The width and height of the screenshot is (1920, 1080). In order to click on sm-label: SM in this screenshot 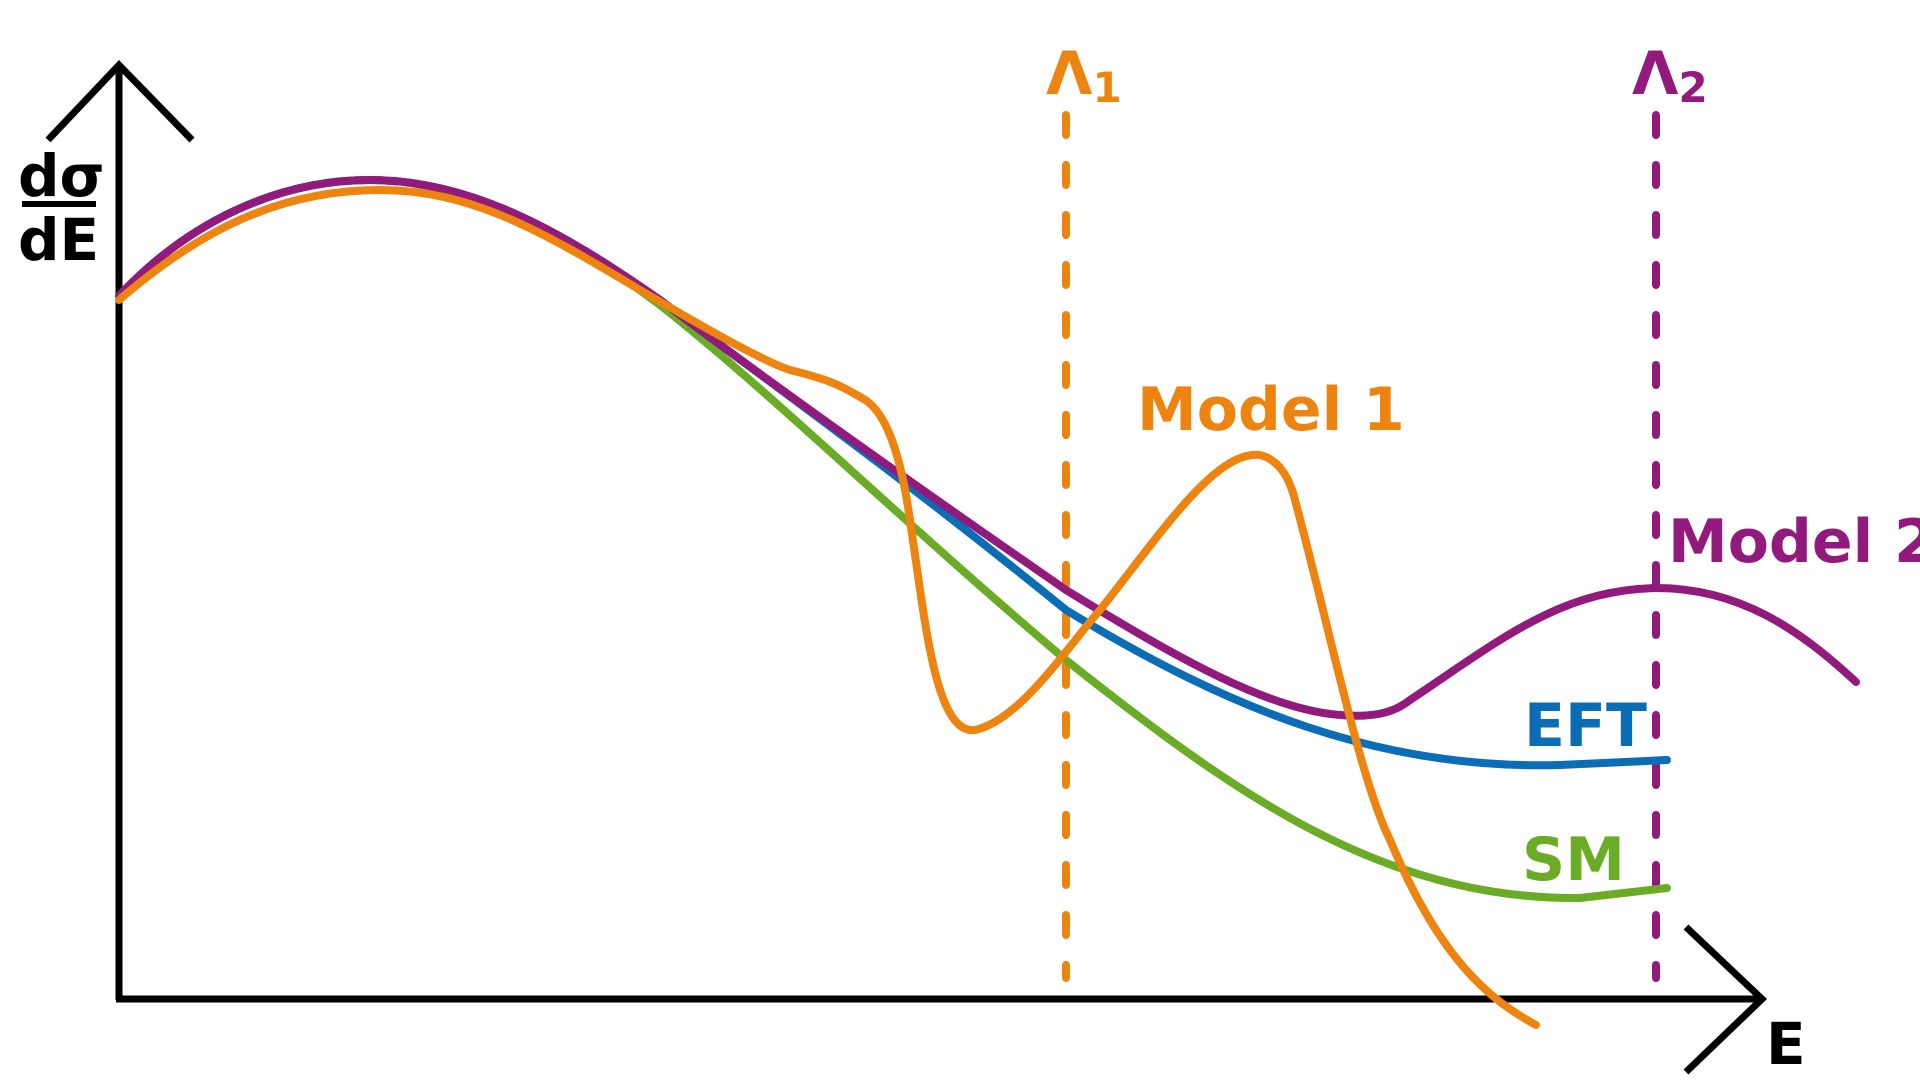, I will do `click(1573, 860)`.